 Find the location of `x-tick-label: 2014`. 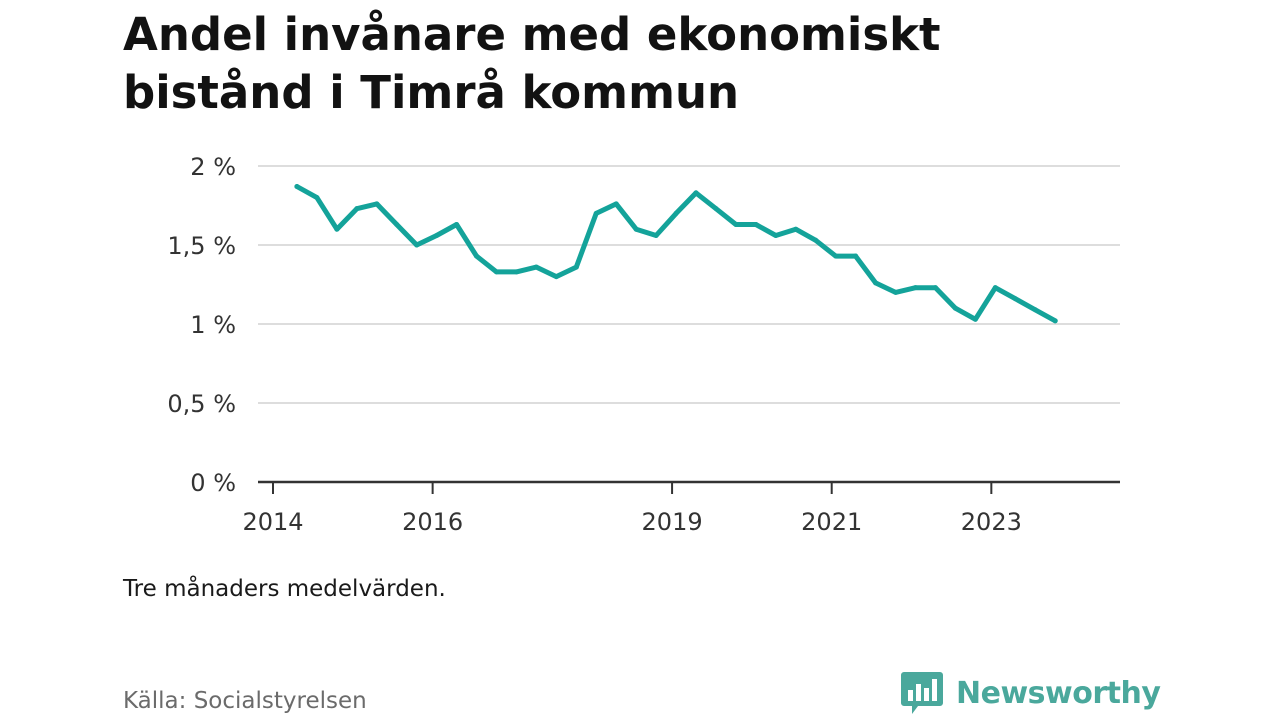

x-tick-label: 2014 is located at coordinates (272, 522).